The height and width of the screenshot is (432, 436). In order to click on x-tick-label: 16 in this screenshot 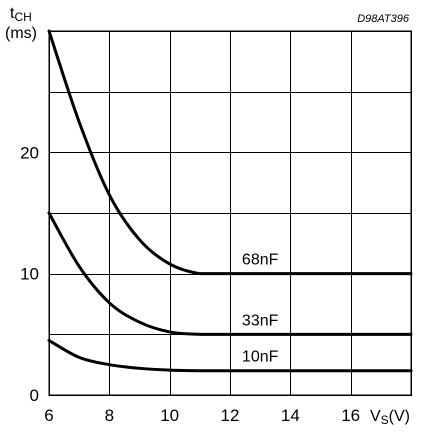, I will do `click(350, 415)`.